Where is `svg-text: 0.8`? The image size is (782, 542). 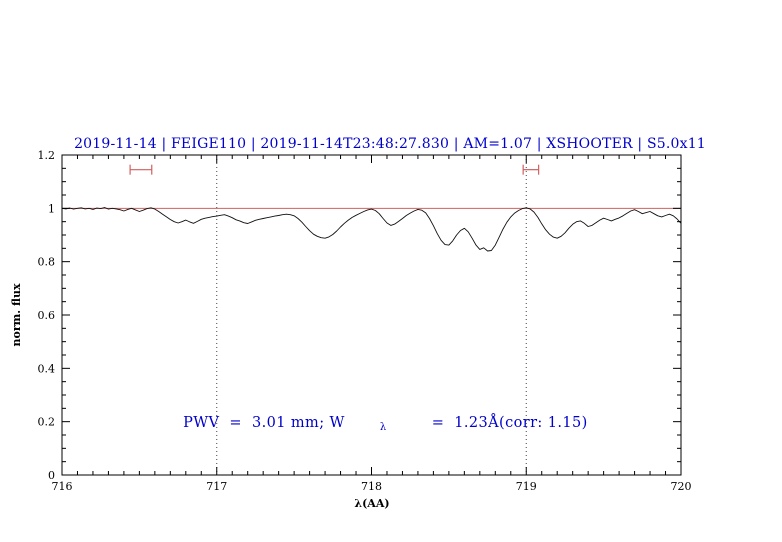 svg-text: 0.8 is located at coordinates (47, 262).